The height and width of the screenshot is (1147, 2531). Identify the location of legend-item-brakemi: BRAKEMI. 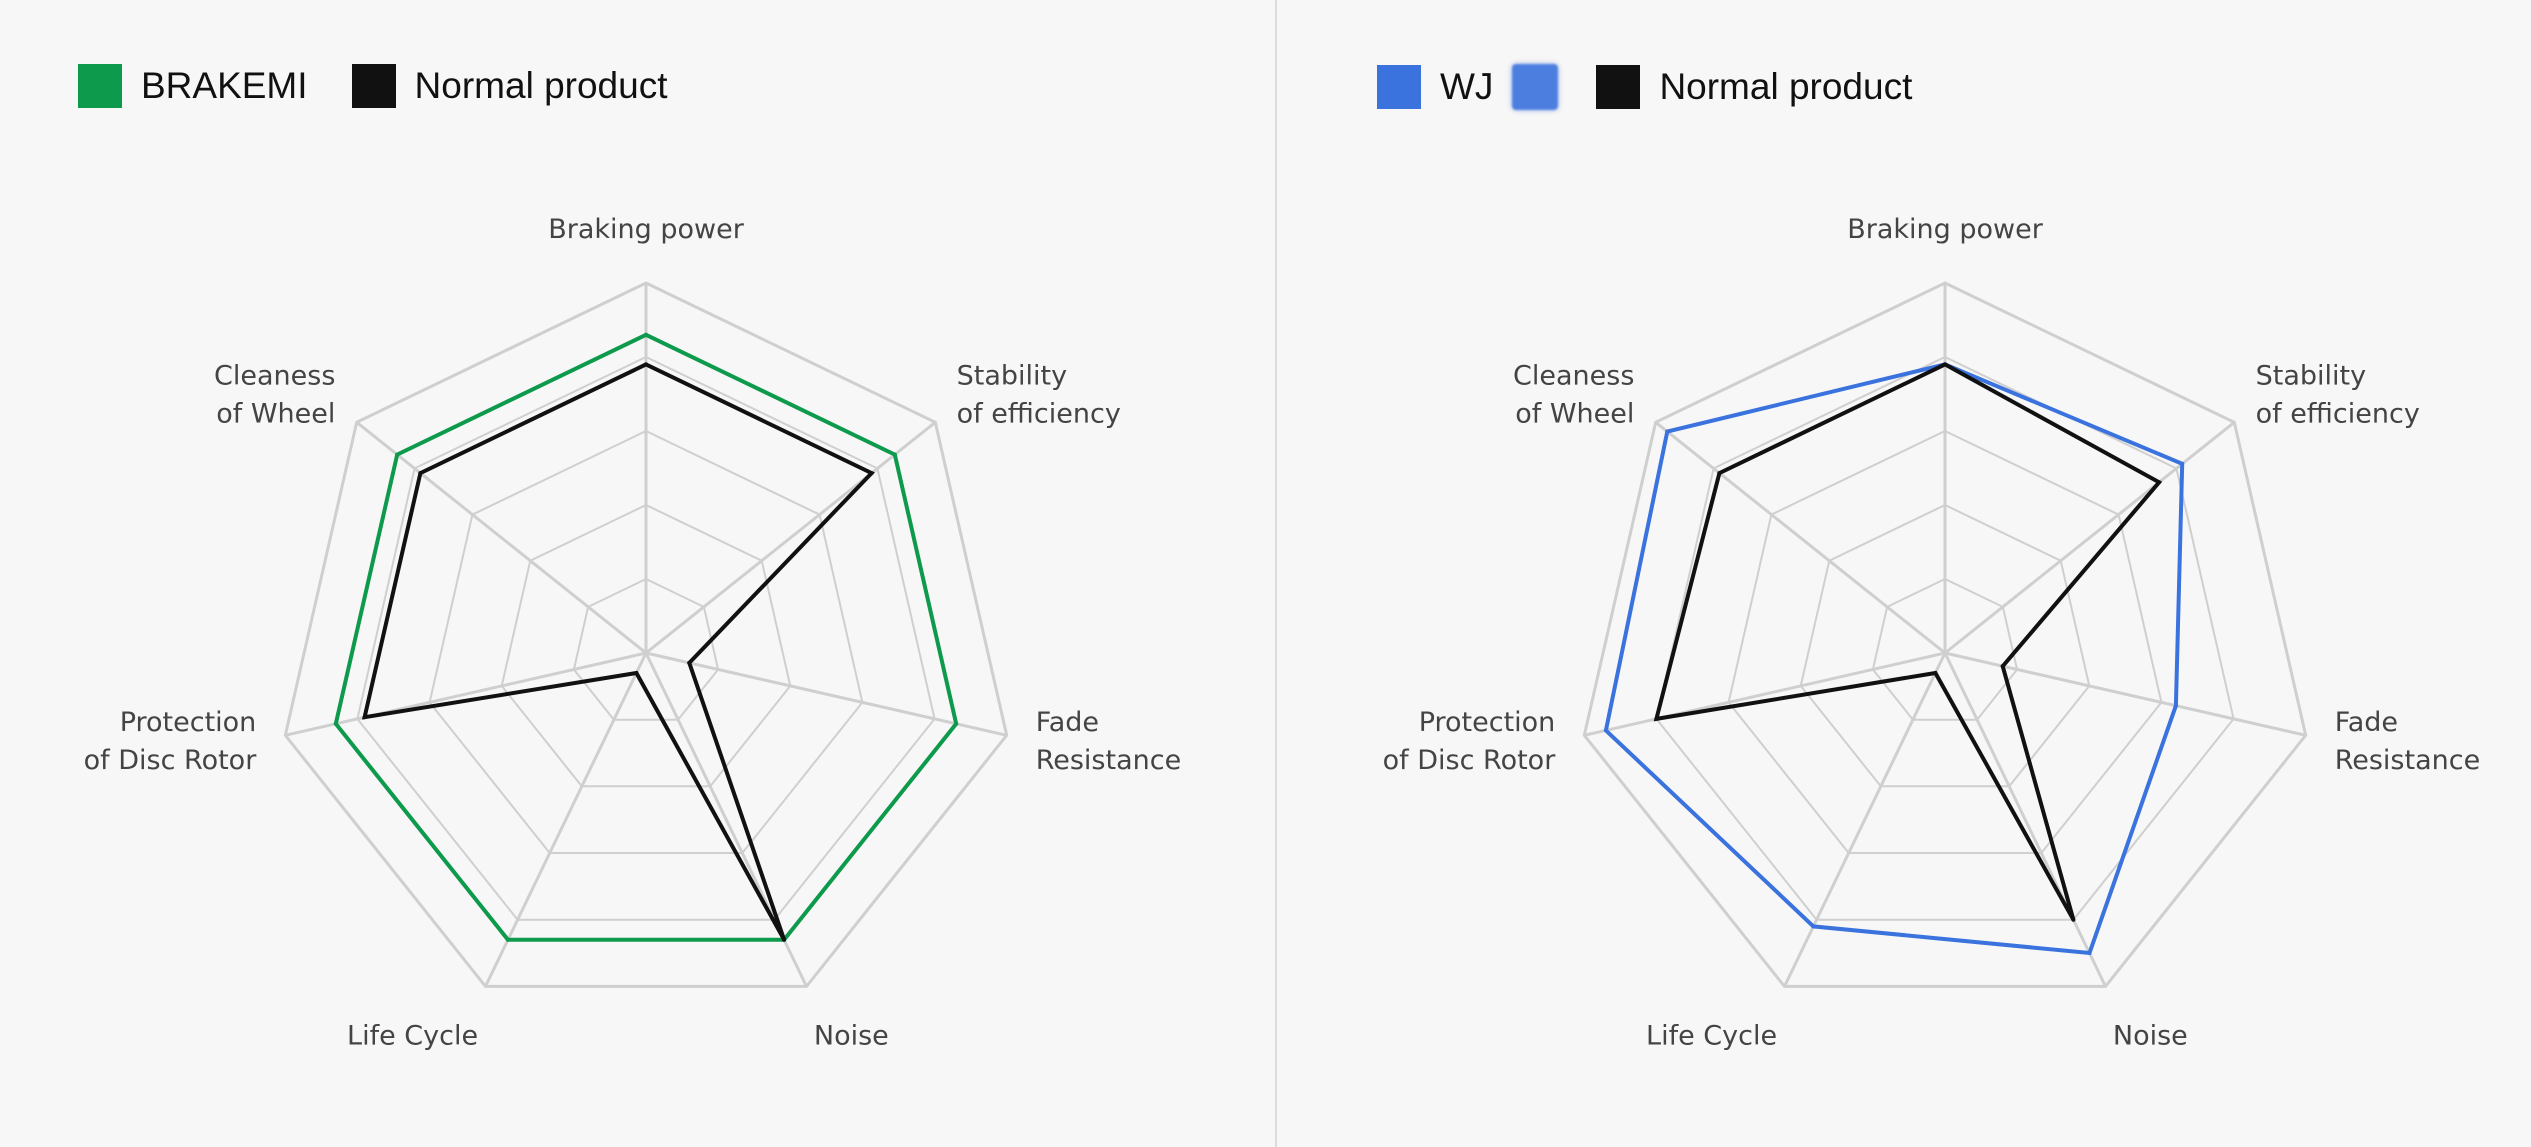
(193, 86).